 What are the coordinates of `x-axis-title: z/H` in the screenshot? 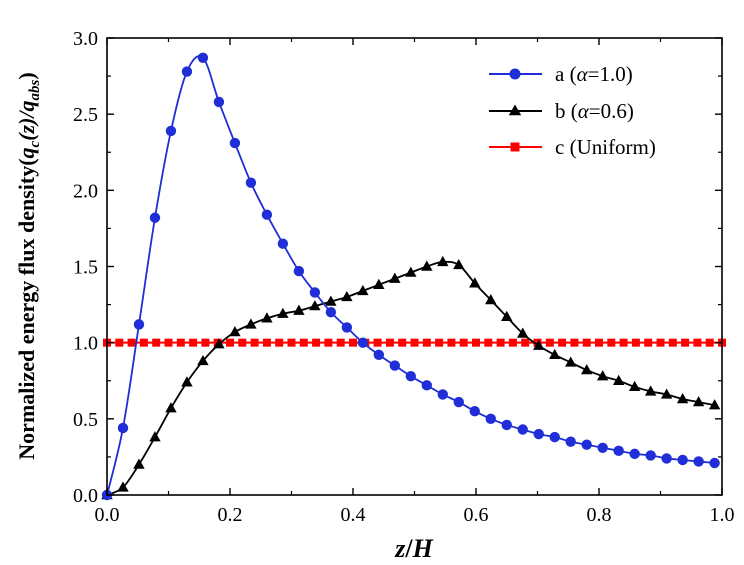 It's located at (413, 548).